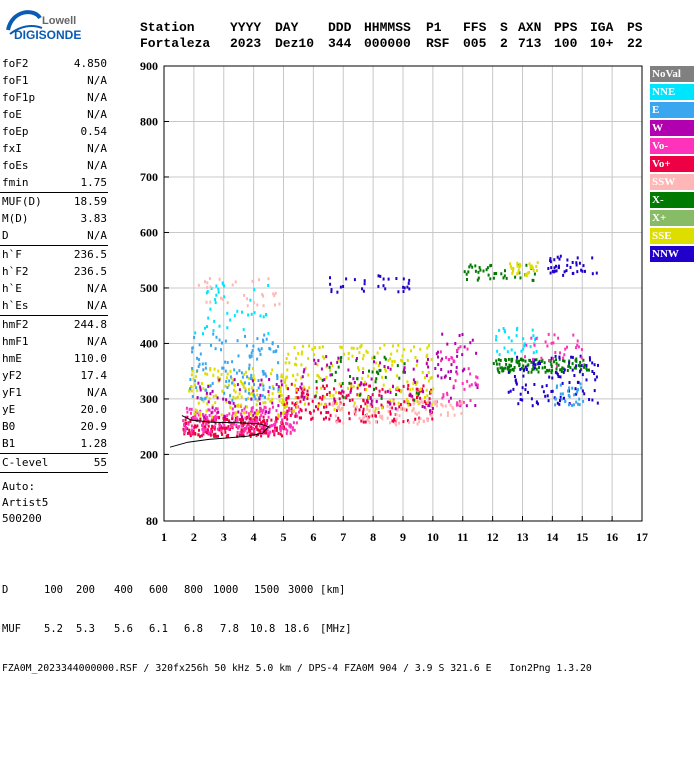 This screenshot has height=779, width=700. What do you see at coordinates (123, 590) in the screenshot?
I see `distance-value: 400` at bounding box center [123, 590].